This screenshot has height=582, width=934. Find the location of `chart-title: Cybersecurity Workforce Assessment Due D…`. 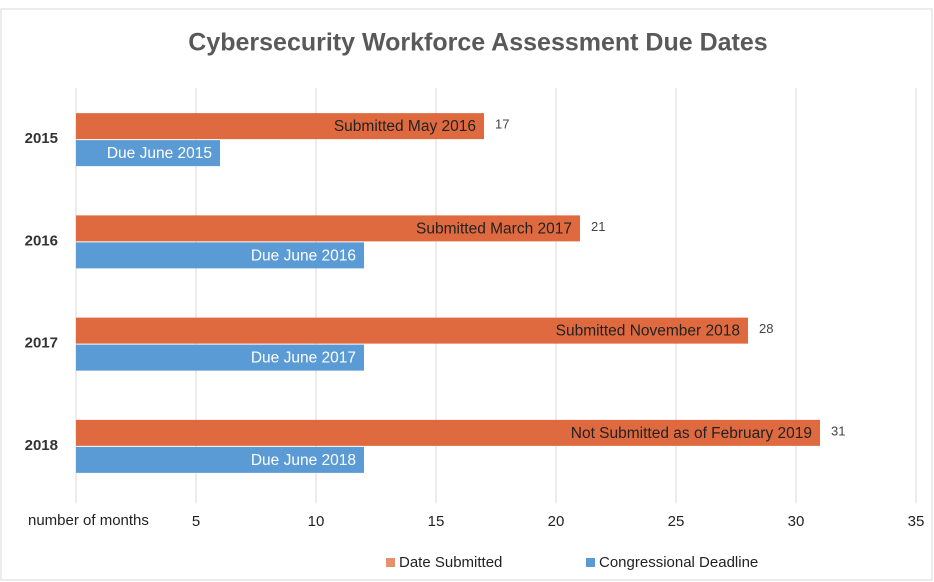

chart-title: Cybersecurity Workforce Assessment Due D… is located at coordinates (477, 43).